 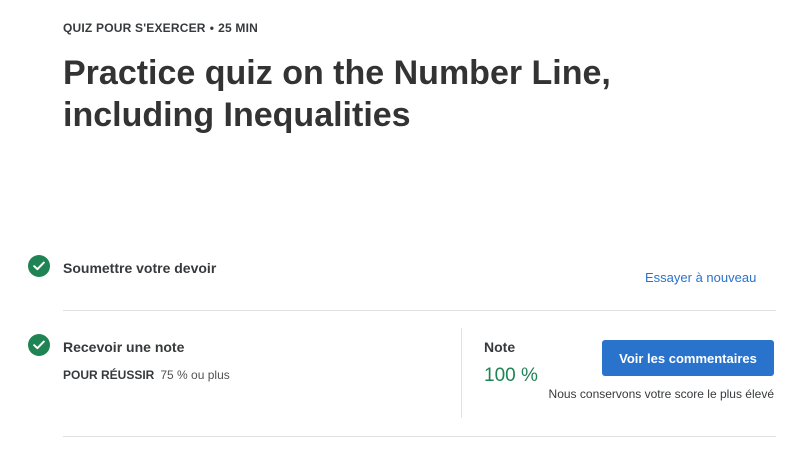 I want to click on pass-label: POUR RÉUSSIR, so click(x=109, y=375).